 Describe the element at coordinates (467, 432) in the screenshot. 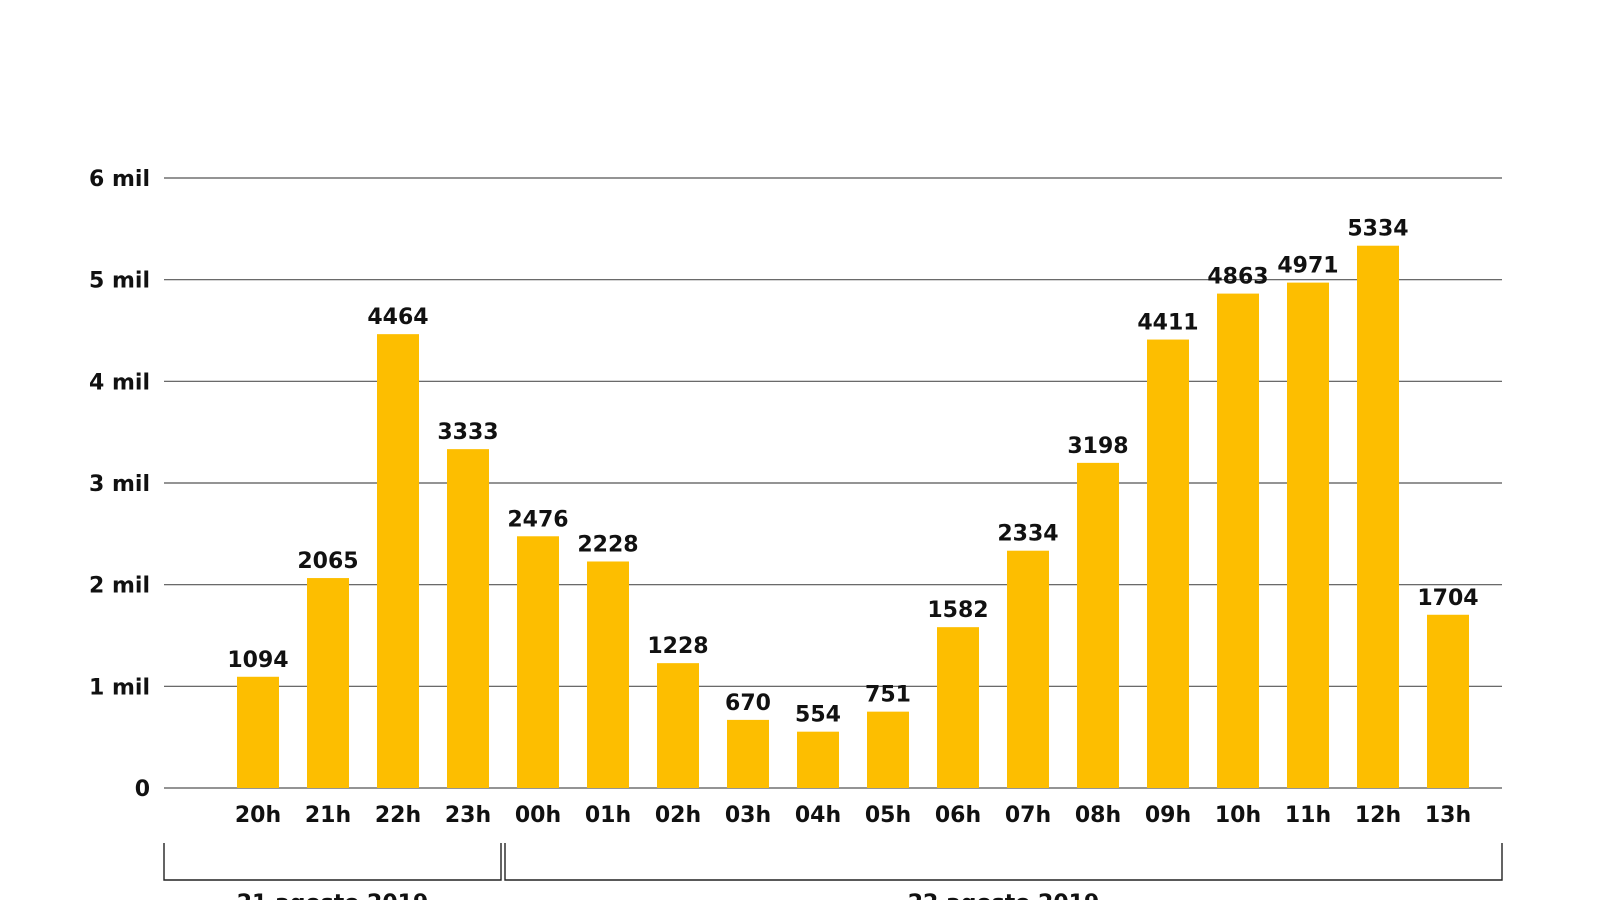

I see `data-label: 3333` at that location.